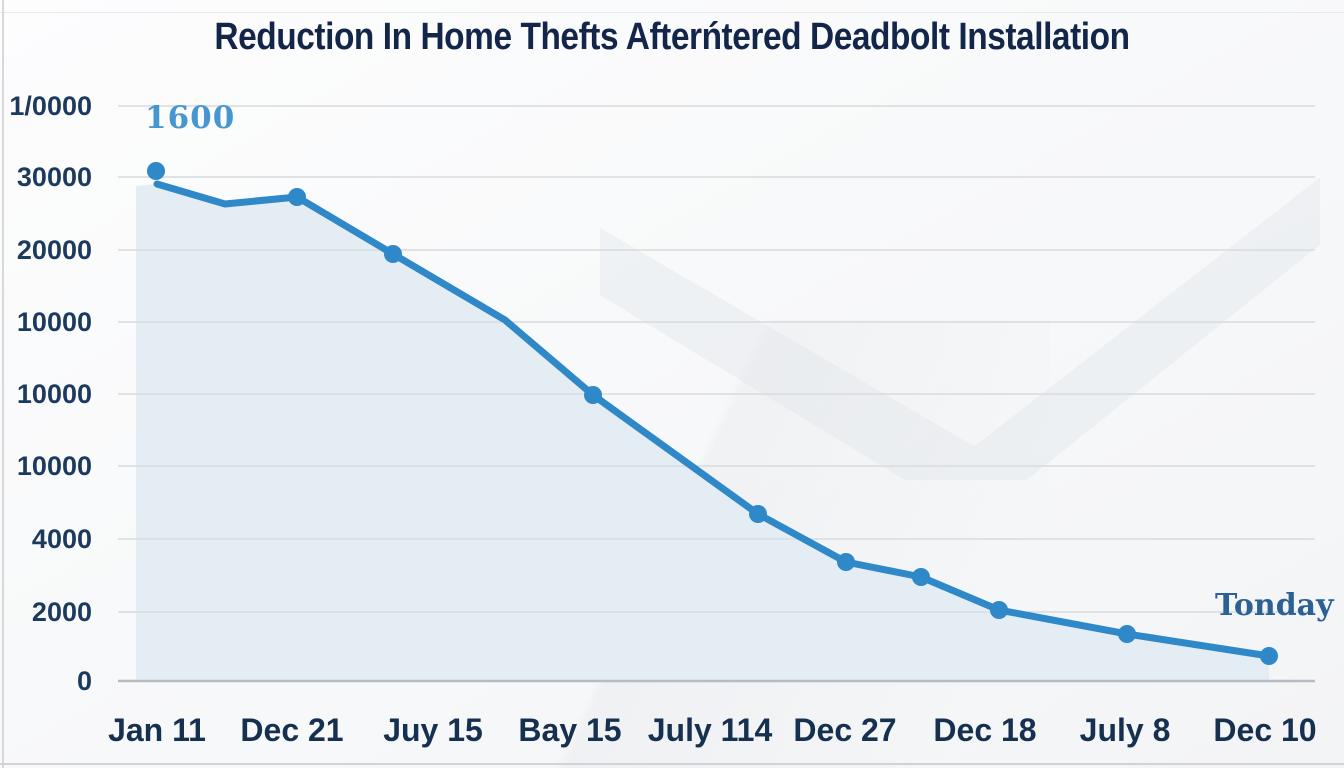  Describe the element at coordinates (1274, 605) in the screenshot. I see `end-annotation-label: Tonday` at that location.